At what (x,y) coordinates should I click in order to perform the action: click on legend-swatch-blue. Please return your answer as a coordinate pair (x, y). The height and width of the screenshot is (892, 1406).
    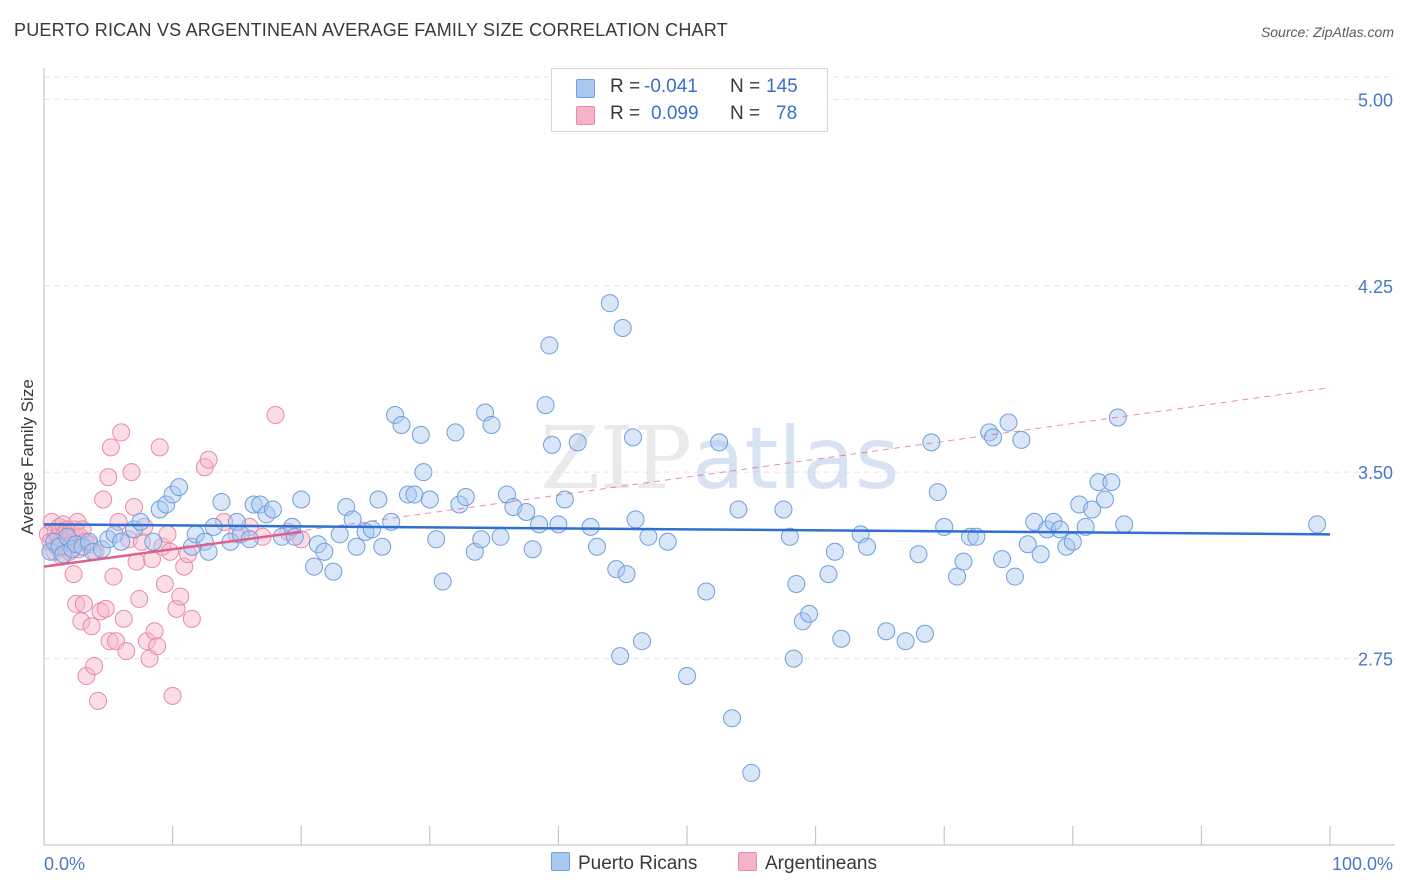
    Looking at the image, I should click on (560, 861).